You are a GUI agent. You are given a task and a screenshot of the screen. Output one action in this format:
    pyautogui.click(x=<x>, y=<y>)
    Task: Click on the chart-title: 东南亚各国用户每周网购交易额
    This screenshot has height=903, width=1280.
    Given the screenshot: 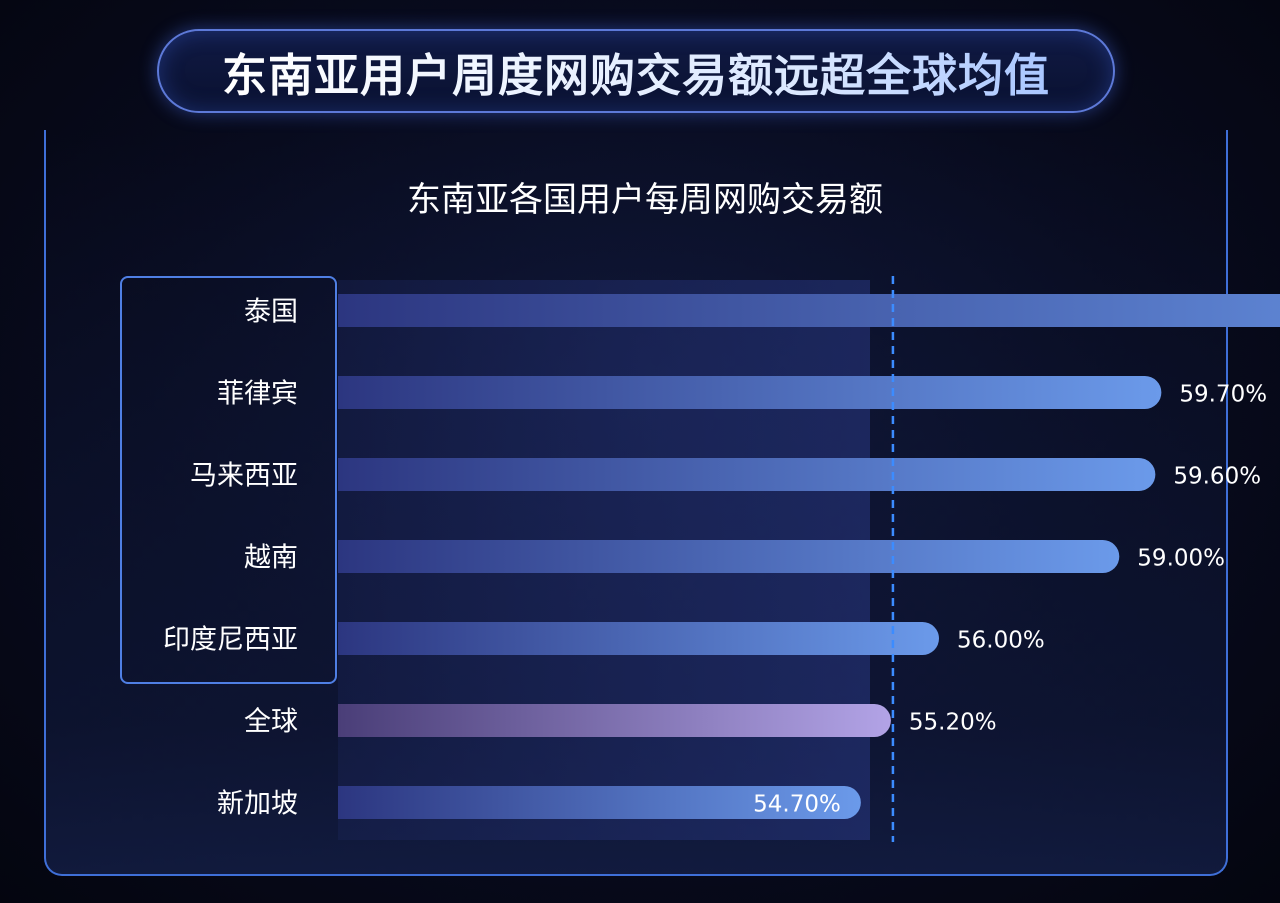 What is the action you would take?
    pyautogui.click(x=645, y=200)
    